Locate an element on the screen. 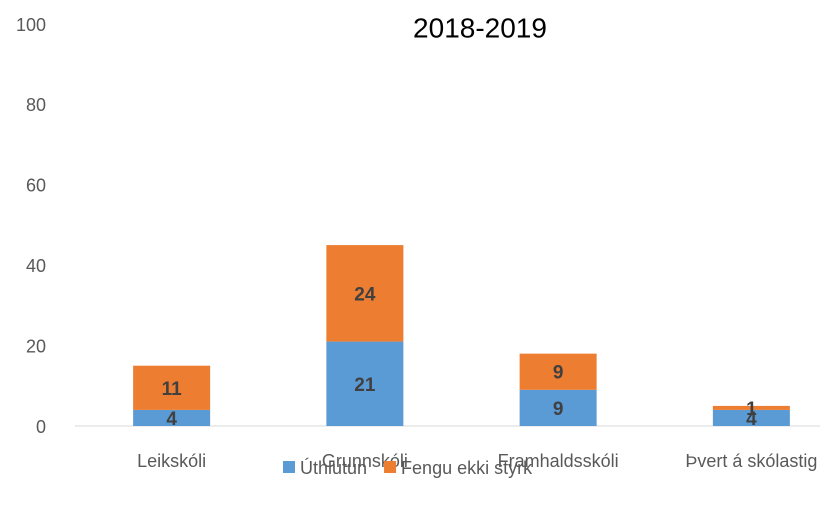 Image resolution: width=840 pixels, height=517 pixels. chart-title: 2018-2019 is located at coordinates (480, 27).